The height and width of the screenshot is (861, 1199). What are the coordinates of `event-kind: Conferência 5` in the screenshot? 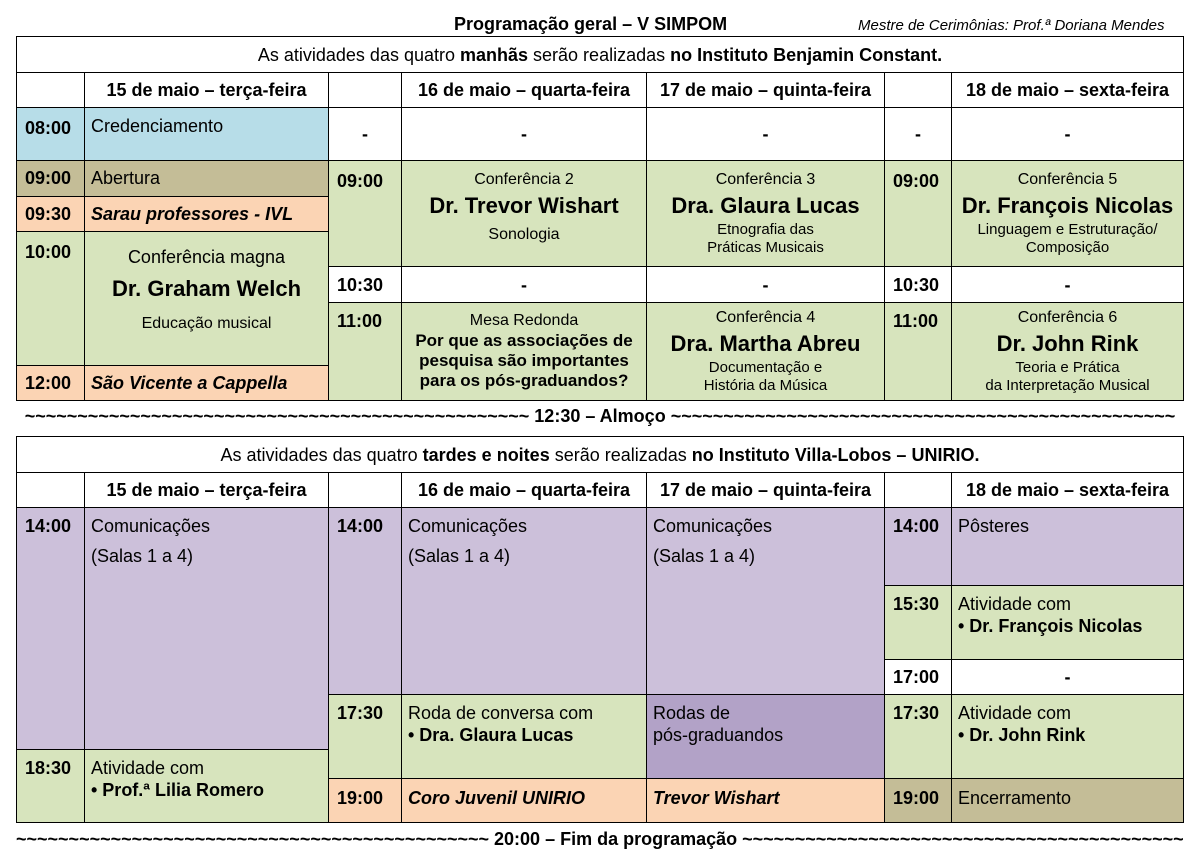 It's located at (1067, 179).